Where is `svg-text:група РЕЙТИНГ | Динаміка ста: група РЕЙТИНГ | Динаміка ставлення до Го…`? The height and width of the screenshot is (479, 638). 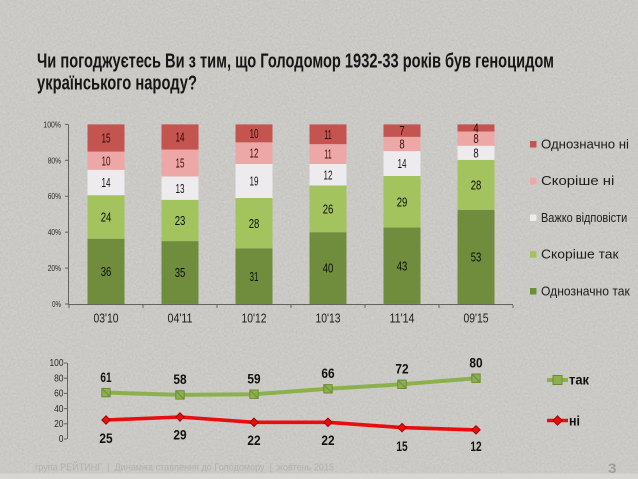
svg-text:група РЕЙТИНГ | Динаміка ста: група РЕЙТИНГ | Динаміка ставлення до Го… is located at coordinates (184, 467).